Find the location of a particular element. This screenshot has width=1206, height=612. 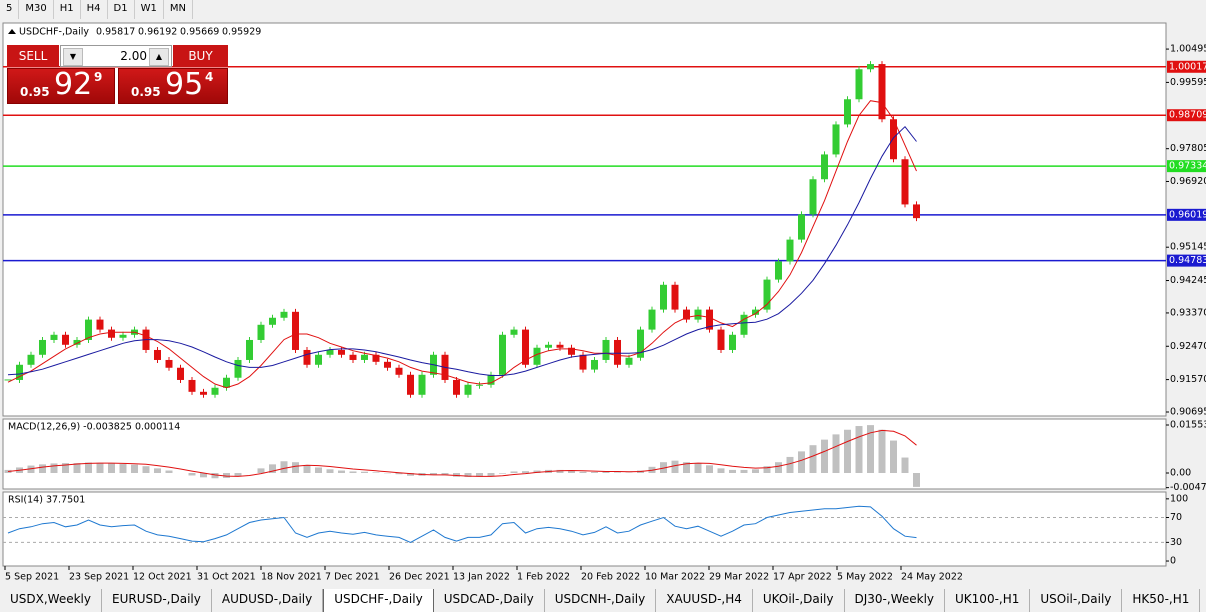

chart-tab: XAUUSD-,H4 is located at coordinates (704, 600).